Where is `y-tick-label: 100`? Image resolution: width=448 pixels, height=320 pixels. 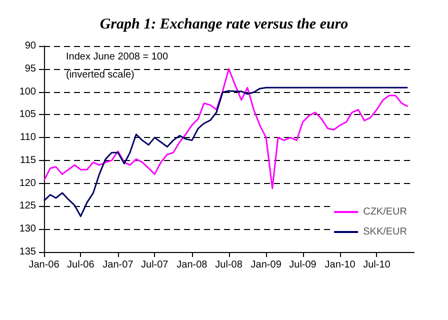
y-tick-label: 100 is located at coordinates (27, 92).